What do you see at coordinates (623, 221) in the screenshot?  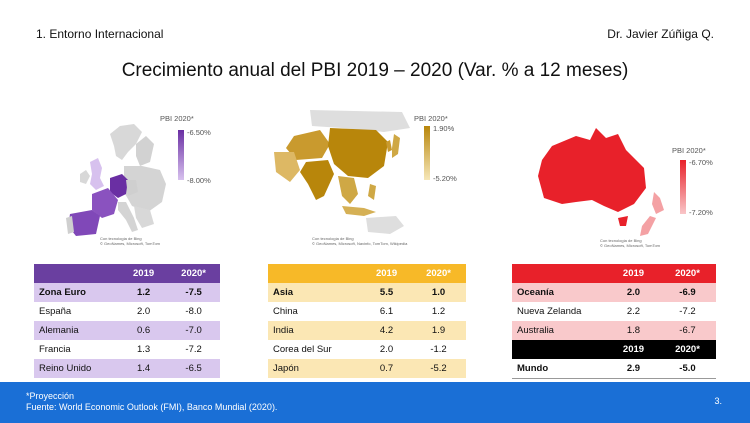 I see `tasmania-shape` at bounding box center [623, 221].